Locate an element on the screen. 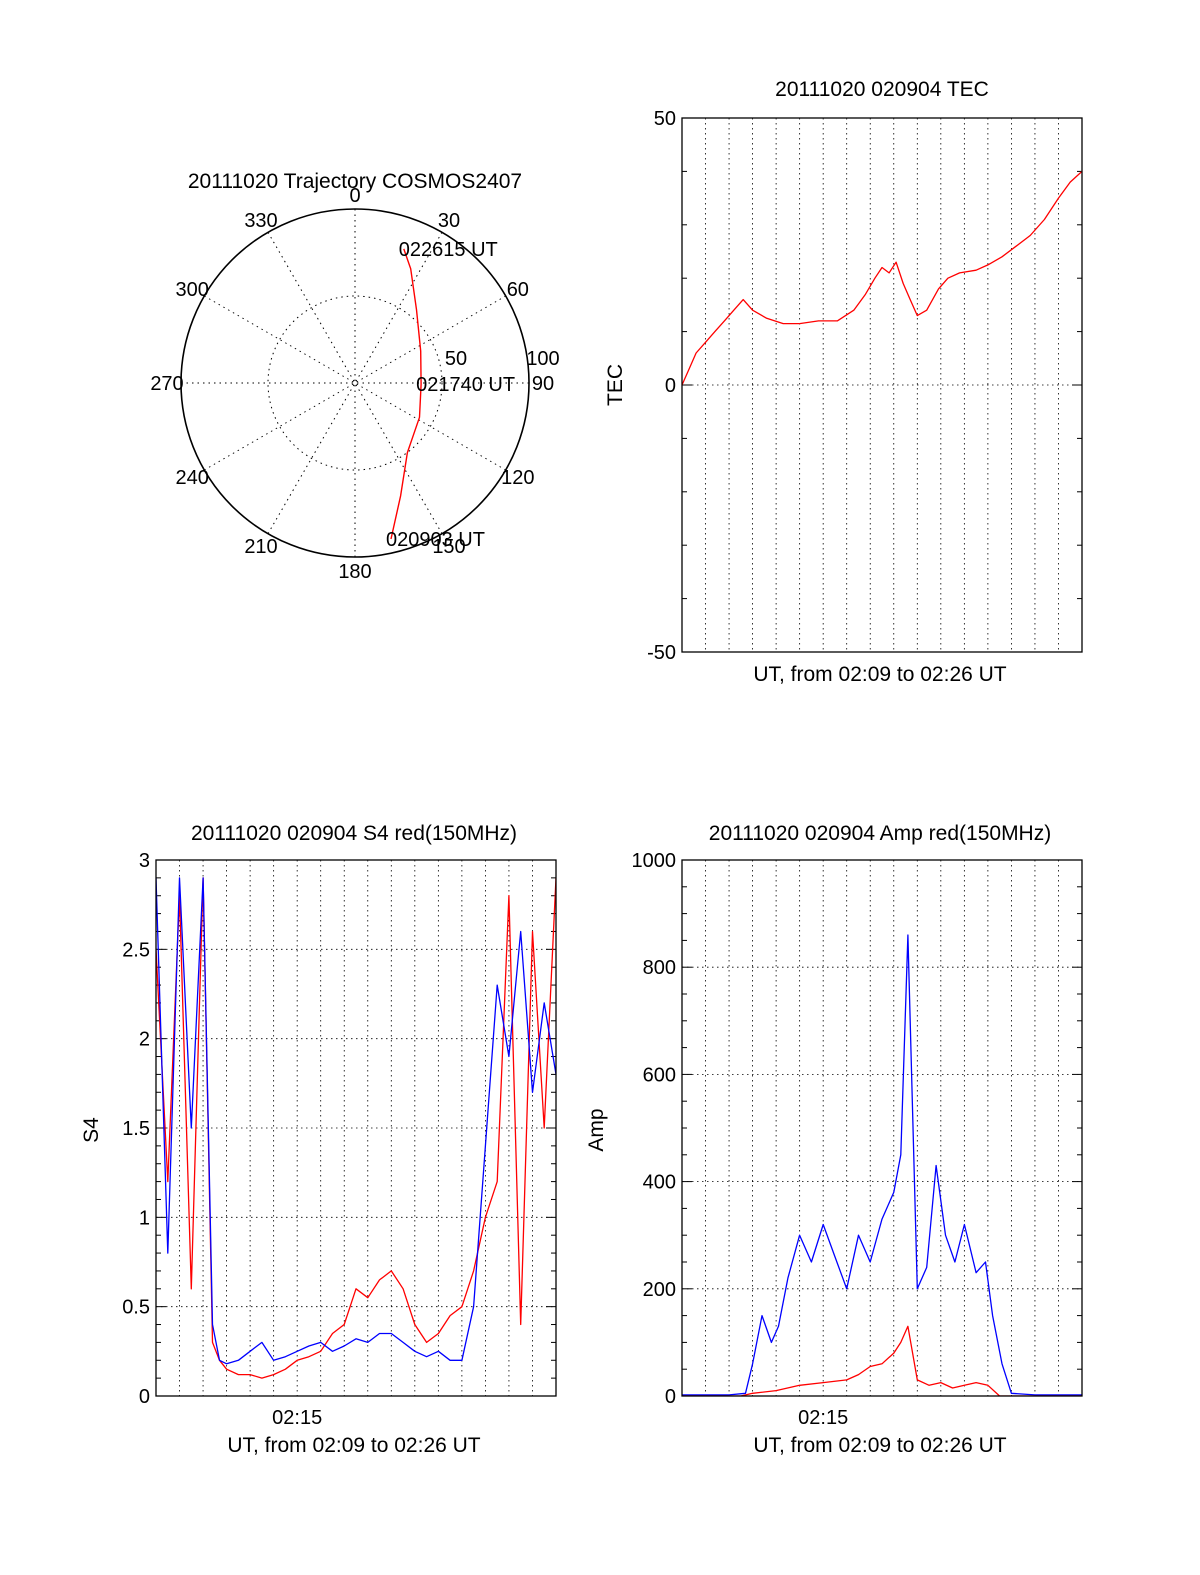 This screenshot has height=1575, width=1200. polar-angle-labels: 0 30 60 90 120 150 180 210 240 270 300 330 is located at coordinates (352, 384).